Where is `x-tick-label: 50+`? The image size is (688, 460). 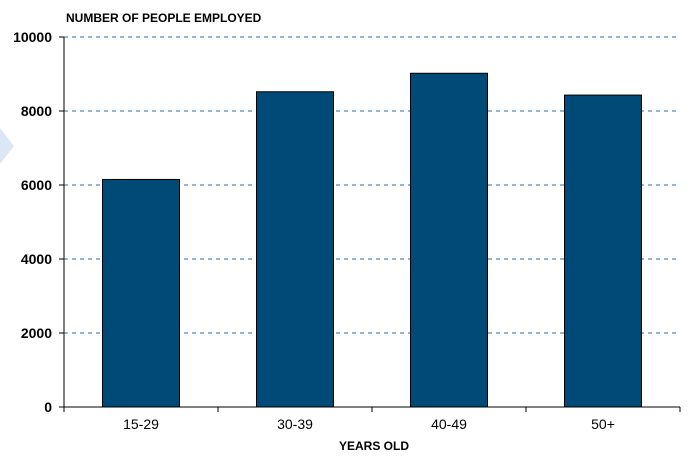 x-tick-label: 50+ is located at coordinates (603, 424).